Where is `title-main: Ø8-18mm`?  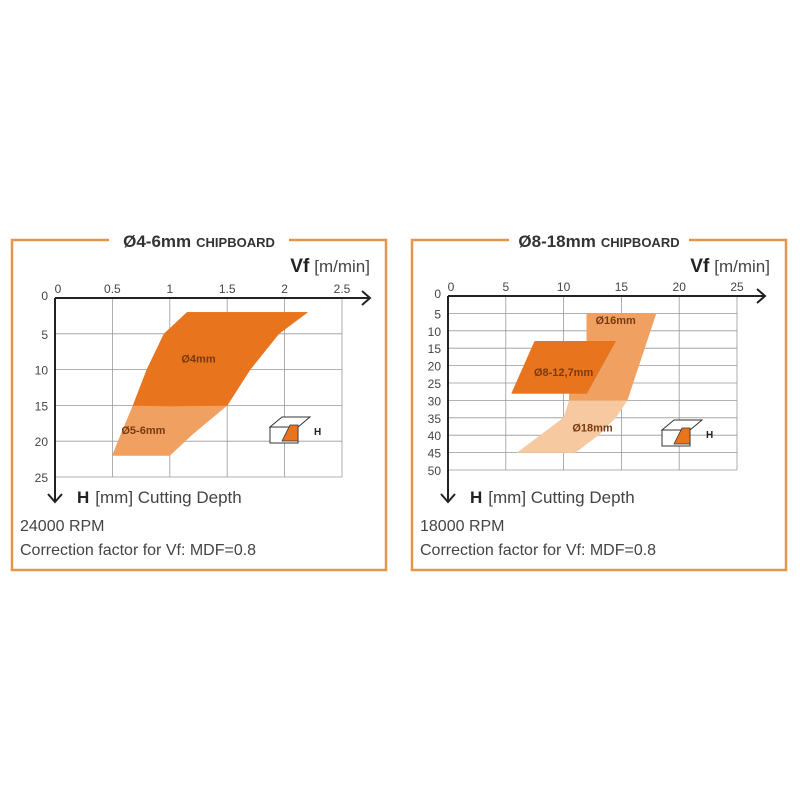
title-main: Ø8-18mm is located at coordinates (556, 241).